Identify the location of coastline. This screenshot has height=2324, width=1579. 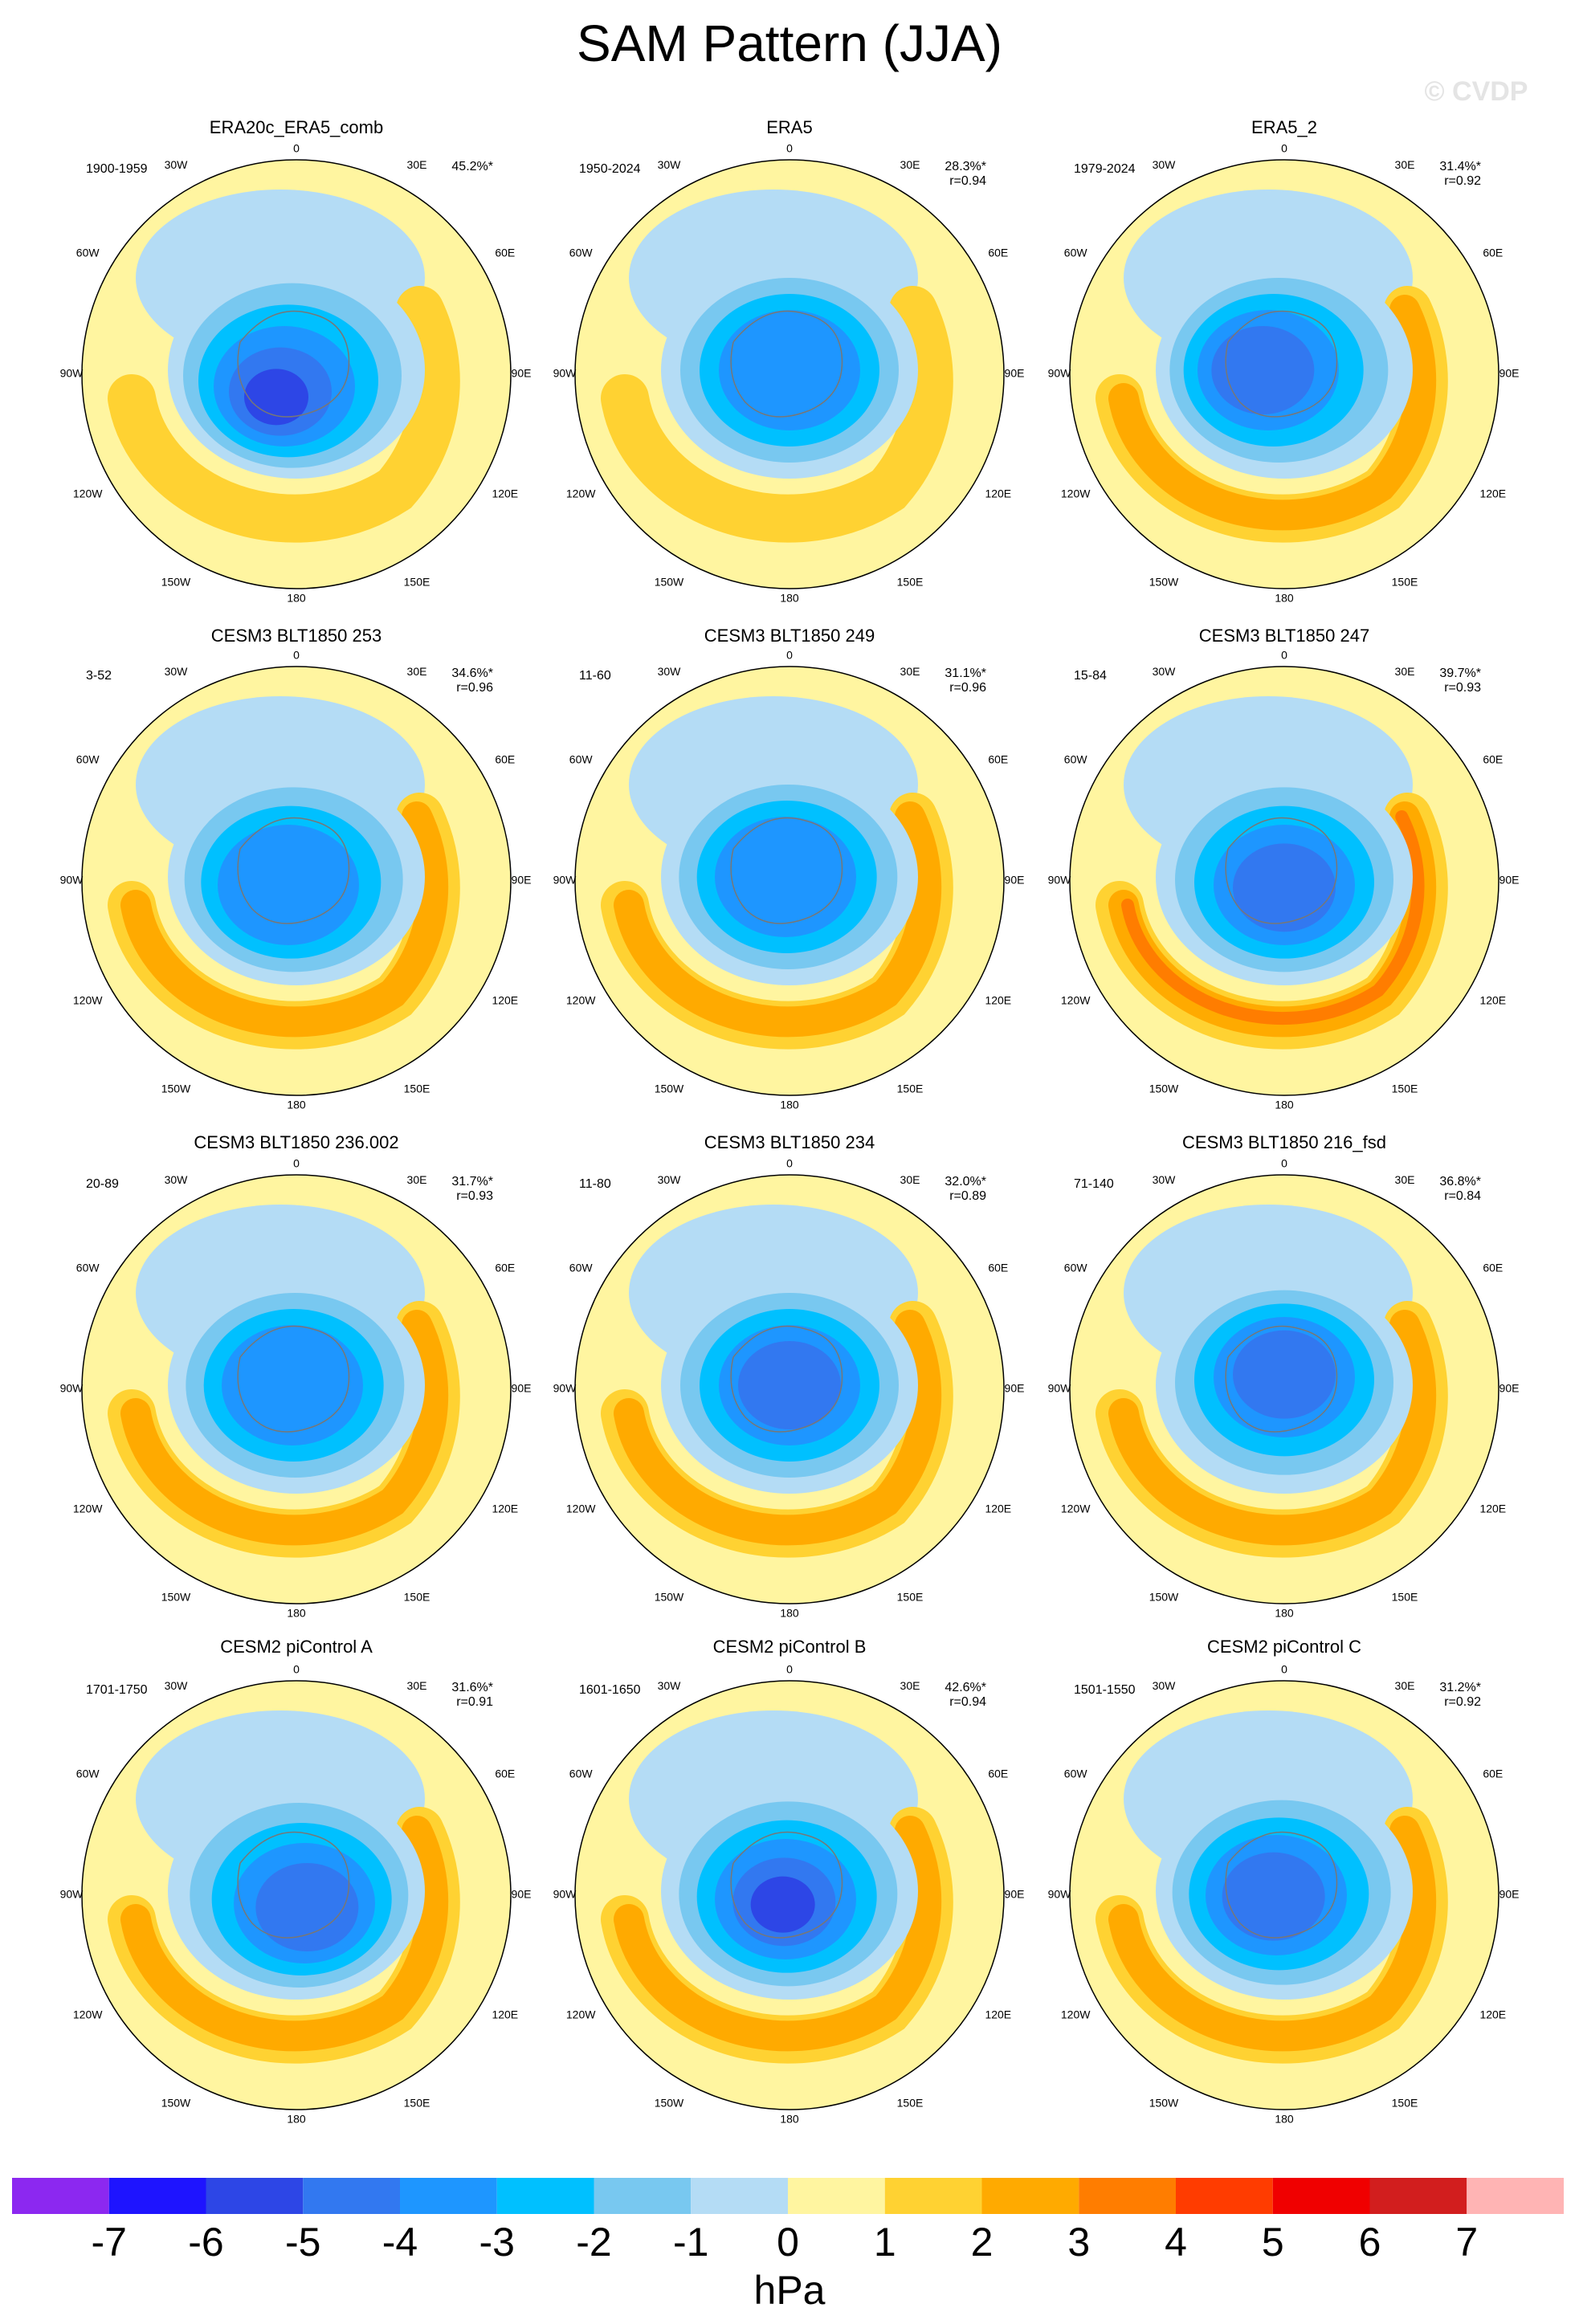
(786, 1885).